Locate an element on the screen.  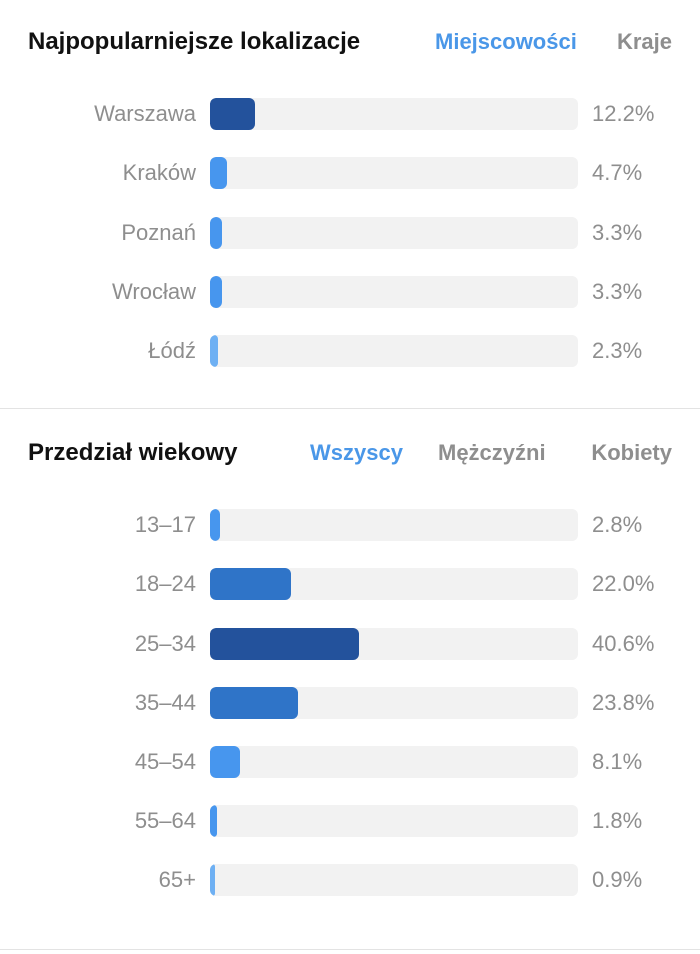
age-value: 22.0% is located at coordinates (623, 583).